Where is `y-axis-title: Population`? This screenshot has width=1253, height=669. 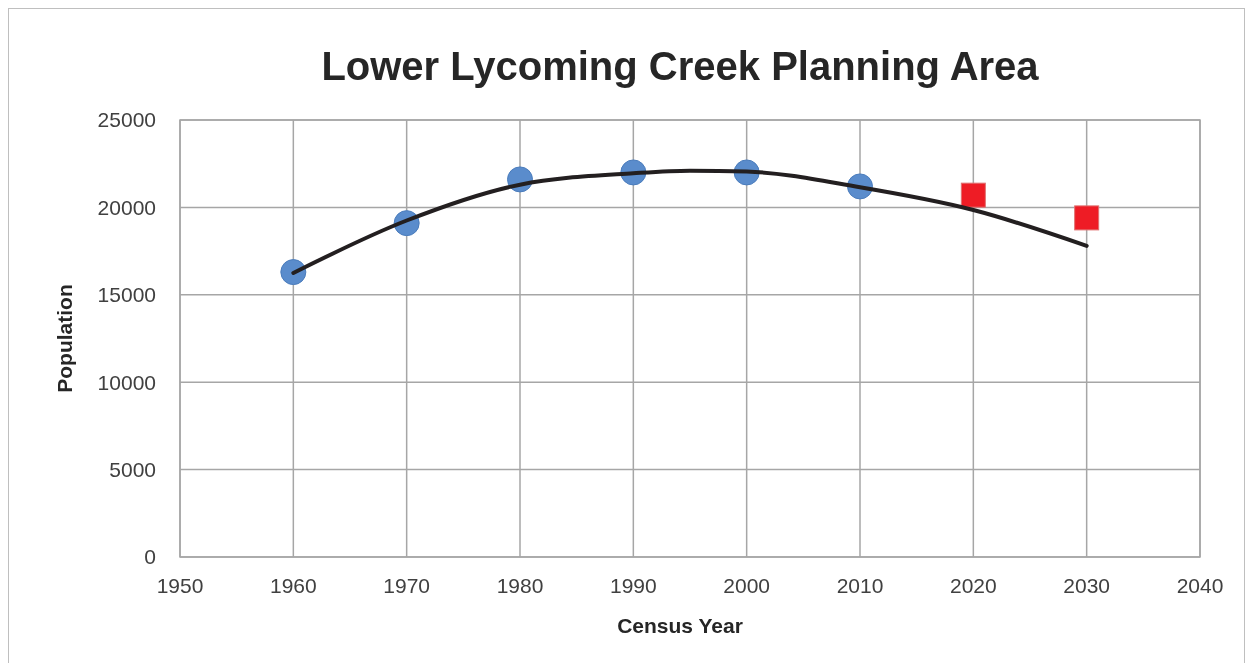
y-axis-title: Population is located at coordinates (64, 338).